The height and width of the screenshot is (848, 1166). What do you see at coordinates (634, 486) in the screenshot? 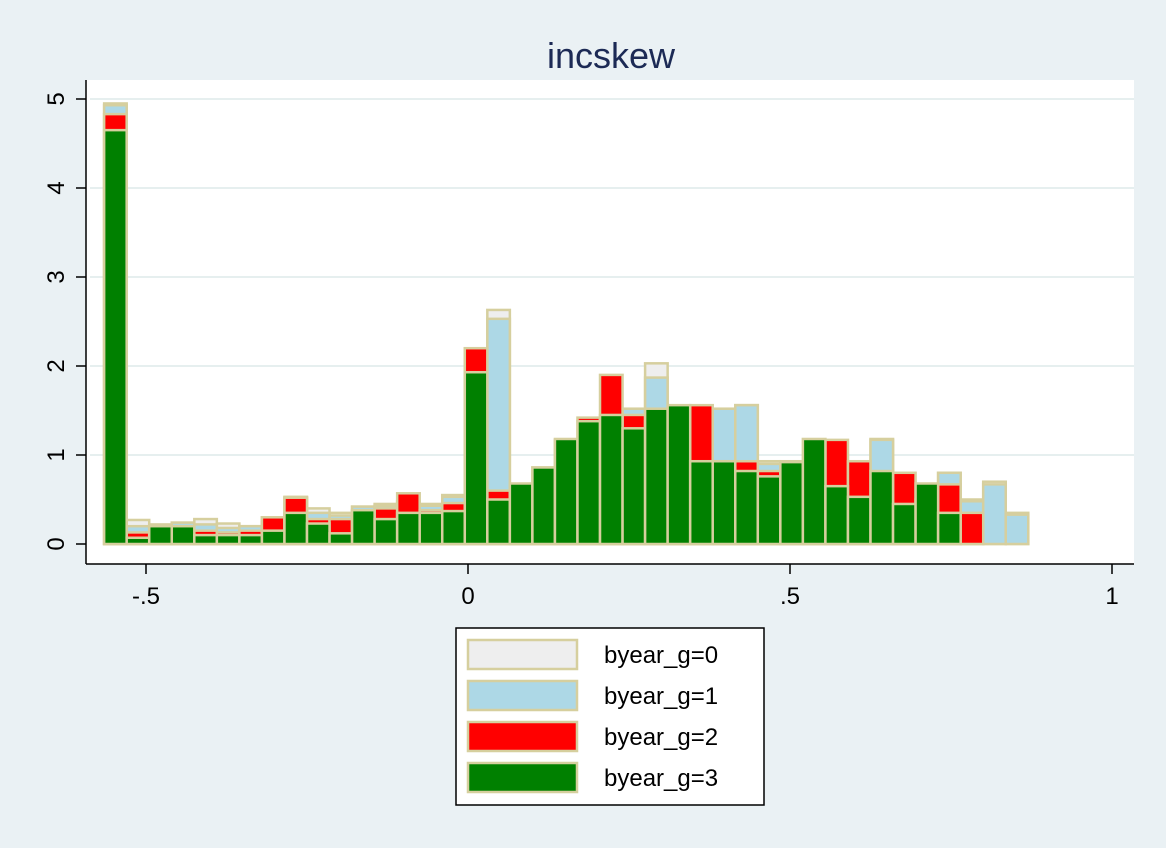
I see `bar-s3-b23` at bounding box center [634, 486].